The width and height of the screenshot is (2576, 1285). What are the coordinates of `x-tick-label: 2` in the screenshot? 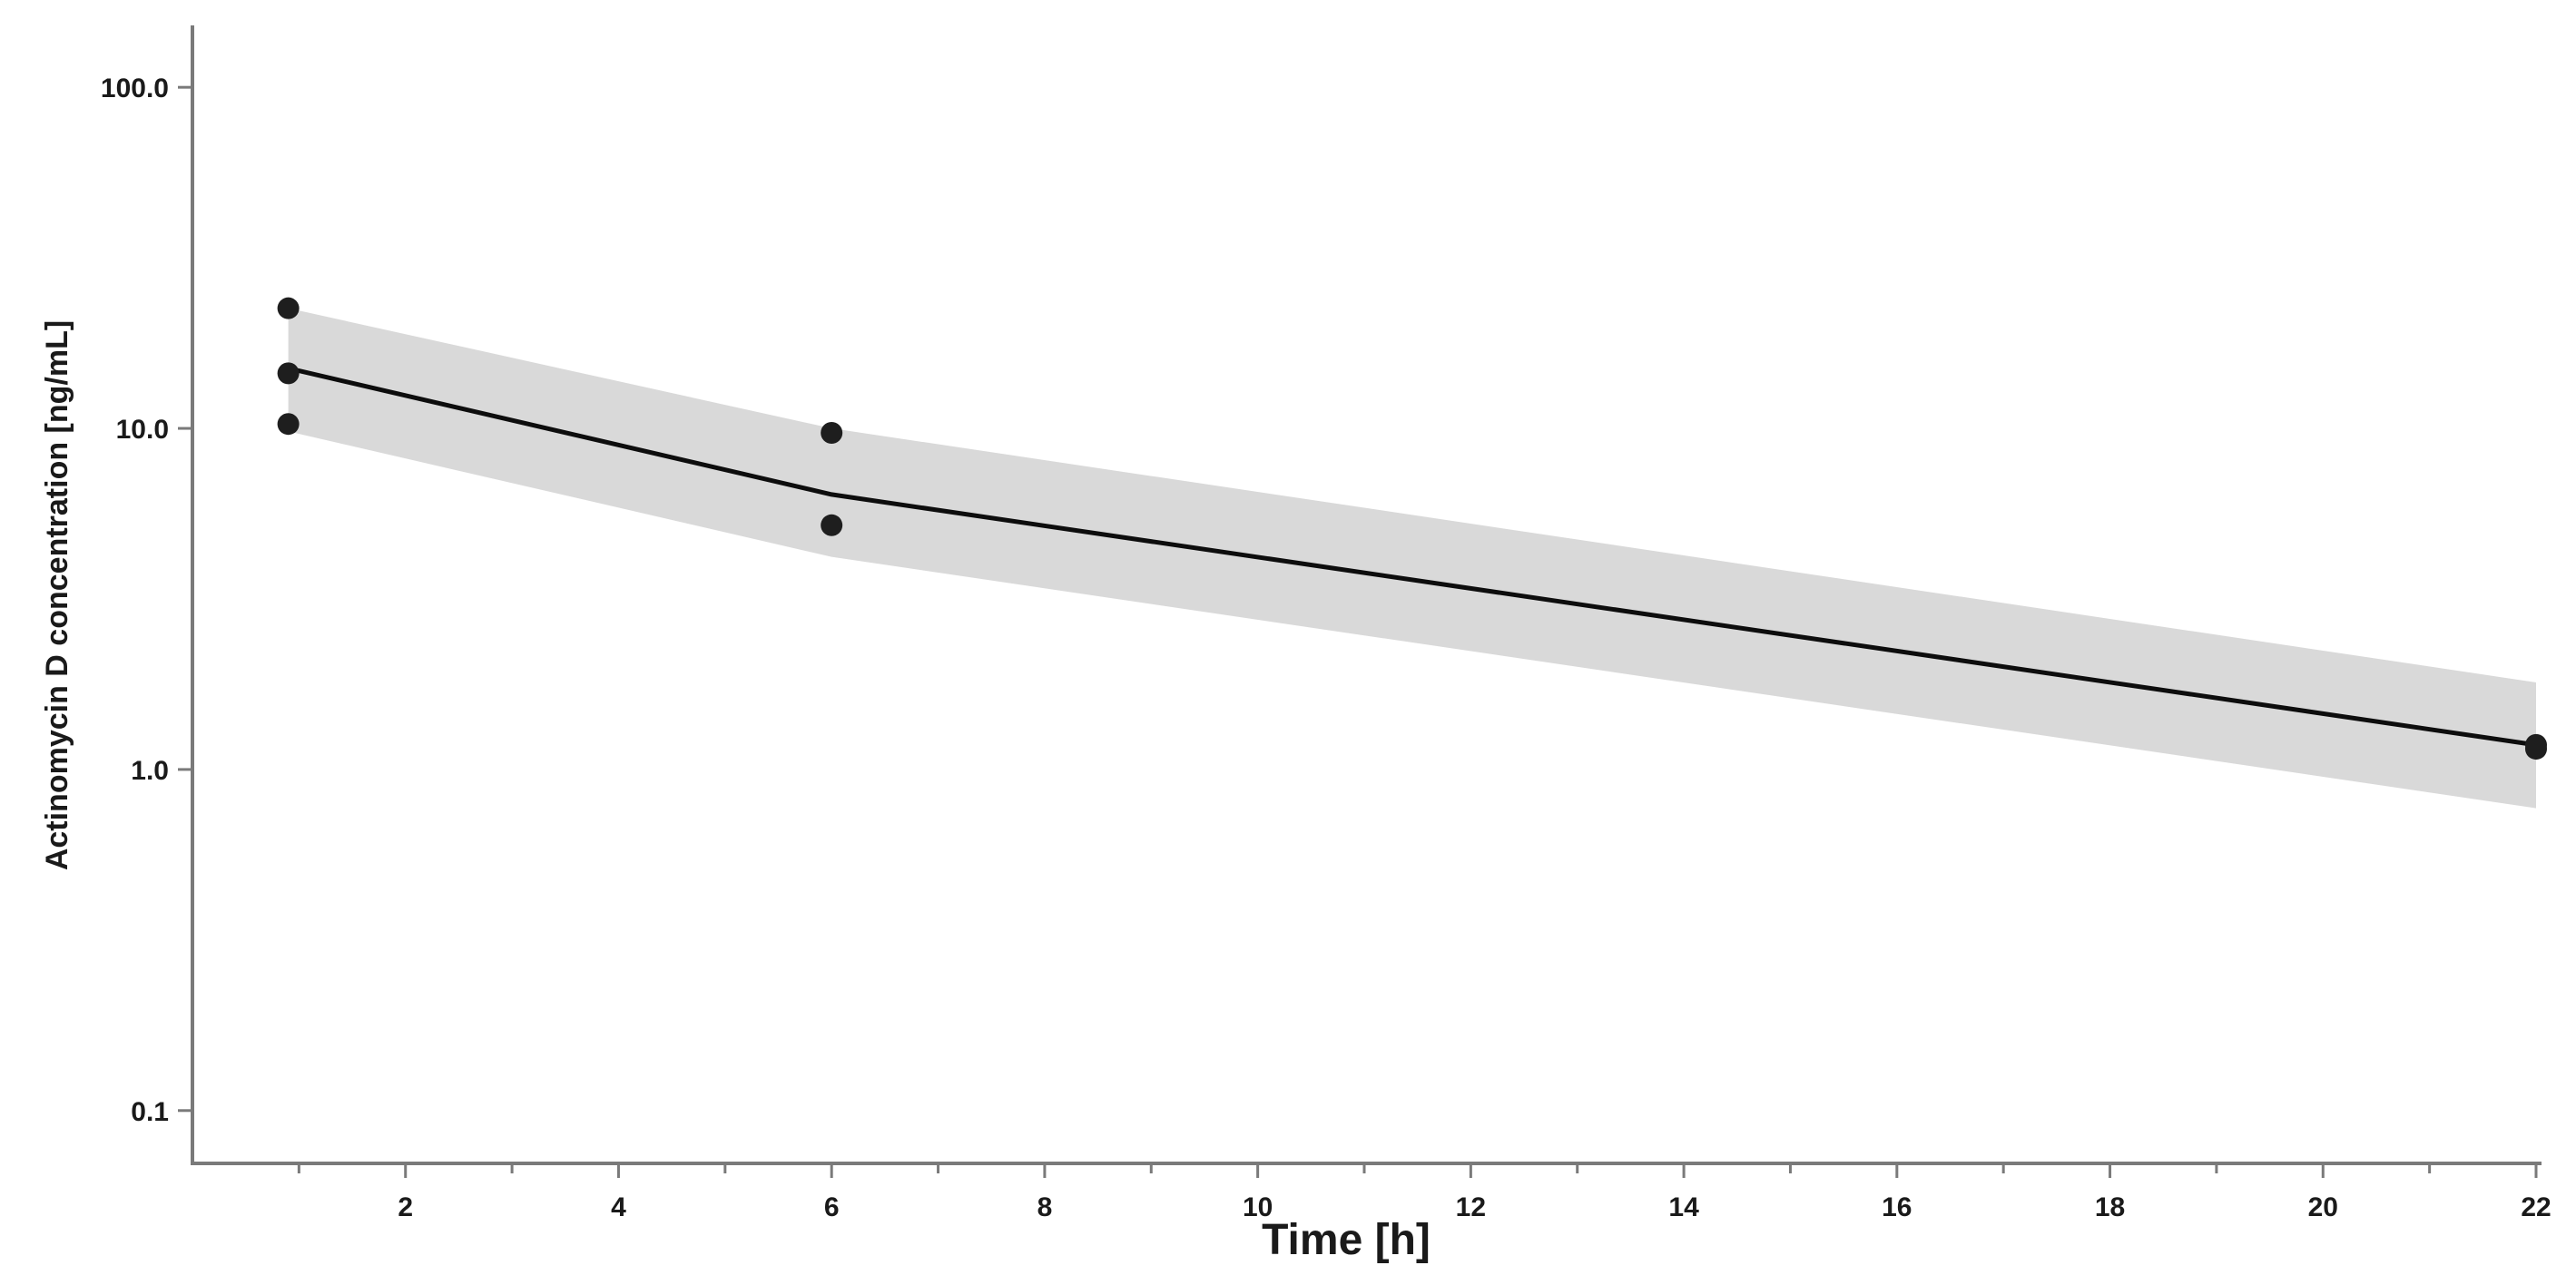 It's located at (405, 1207).